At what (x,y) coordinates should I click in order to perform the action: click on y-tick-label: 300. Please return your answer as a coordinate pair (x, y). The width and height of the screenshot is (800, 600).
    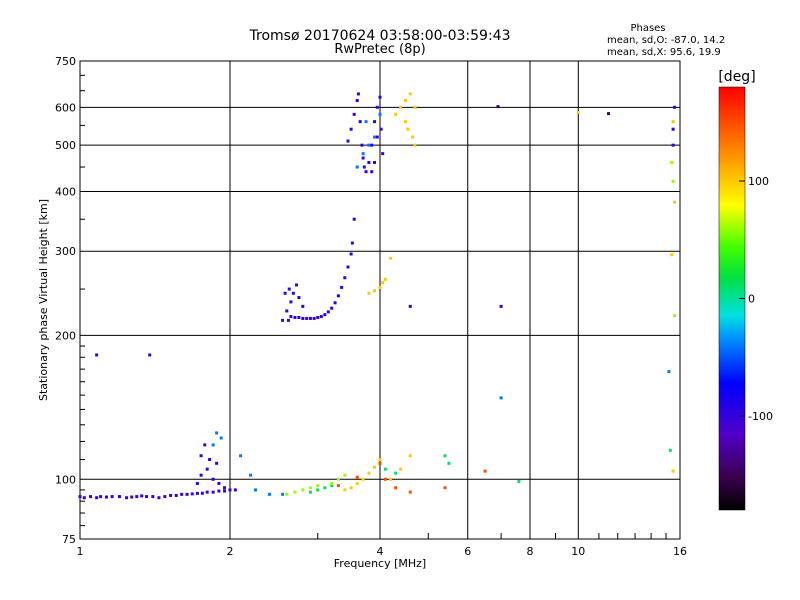
    Looking at the image, I should click on (65, 251).